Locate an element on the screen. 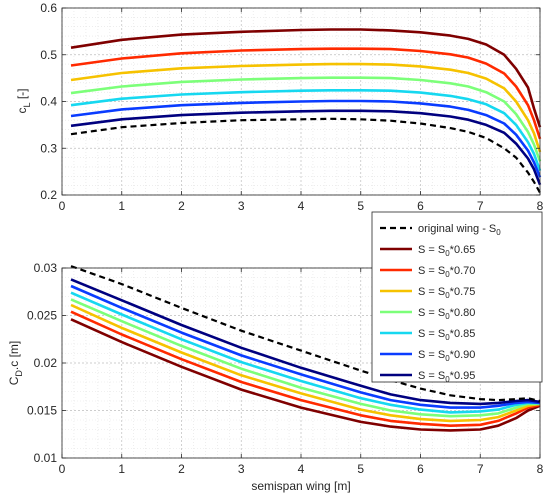 The width and height of the screenshot is (550, 497). cl-y-tick-label: 0.2 is located at coordinates (48, 195).